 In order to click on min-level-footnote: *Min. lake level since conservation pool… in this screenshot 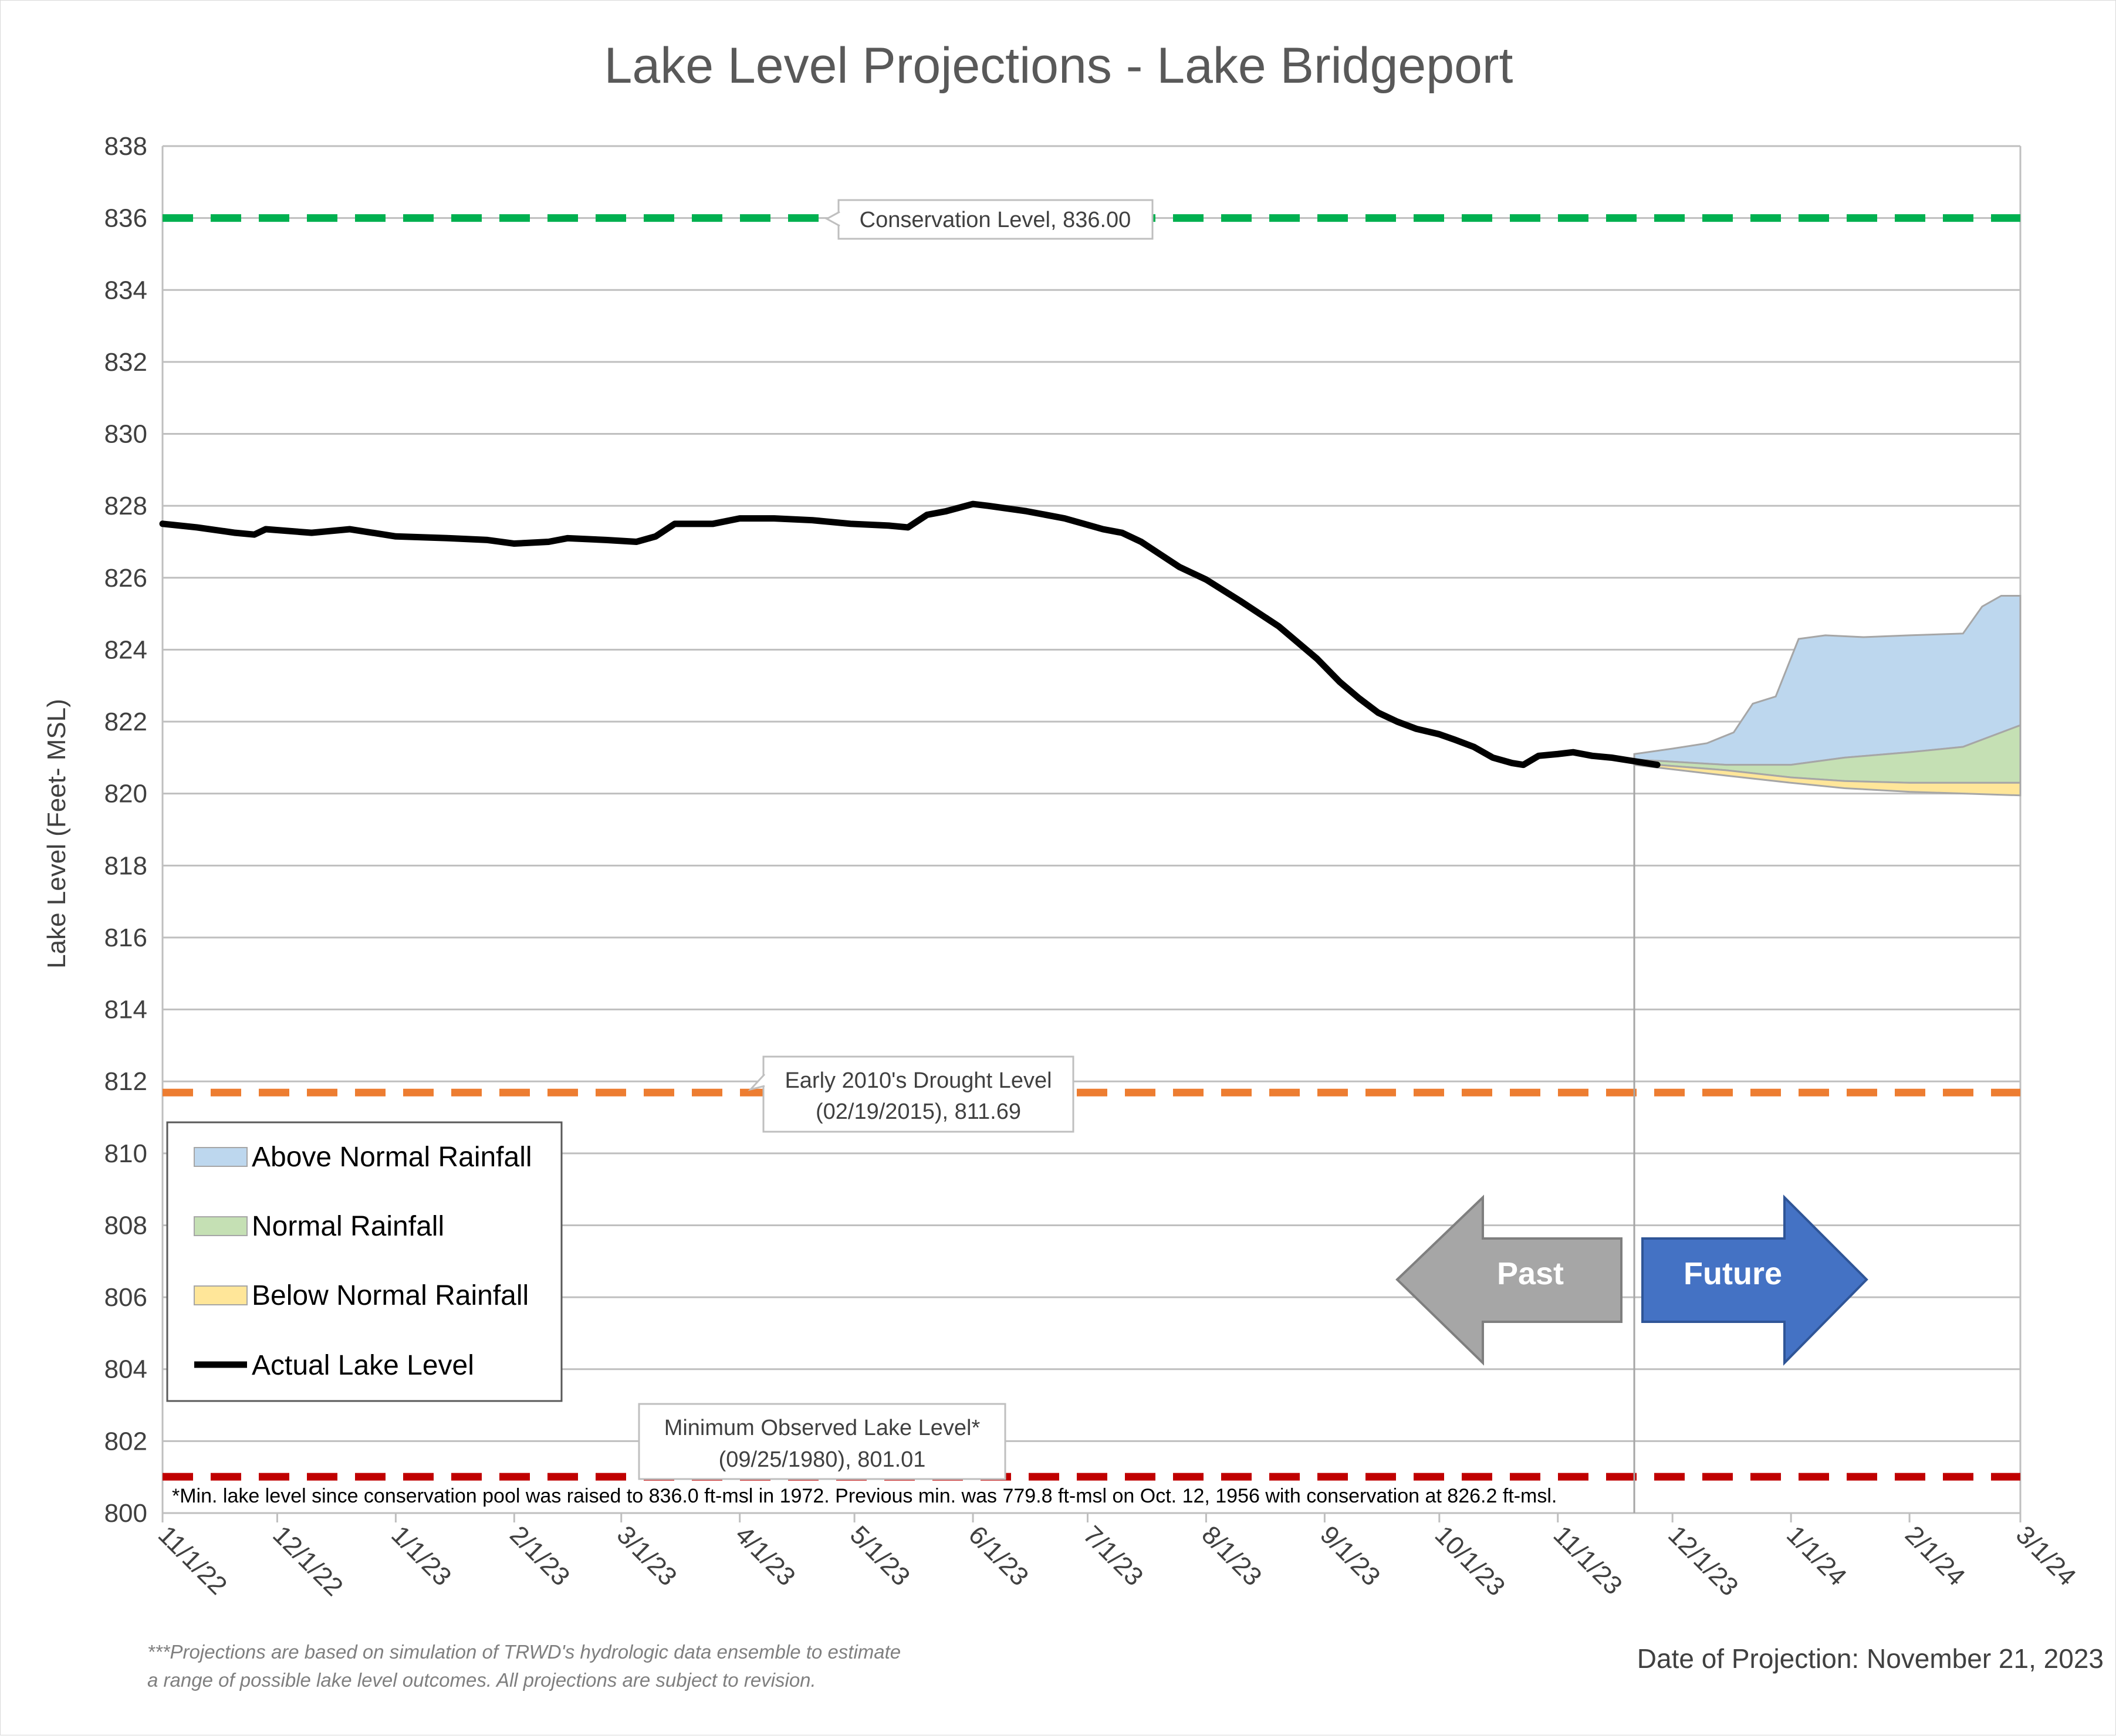, I will do `click(864, 1496)`.